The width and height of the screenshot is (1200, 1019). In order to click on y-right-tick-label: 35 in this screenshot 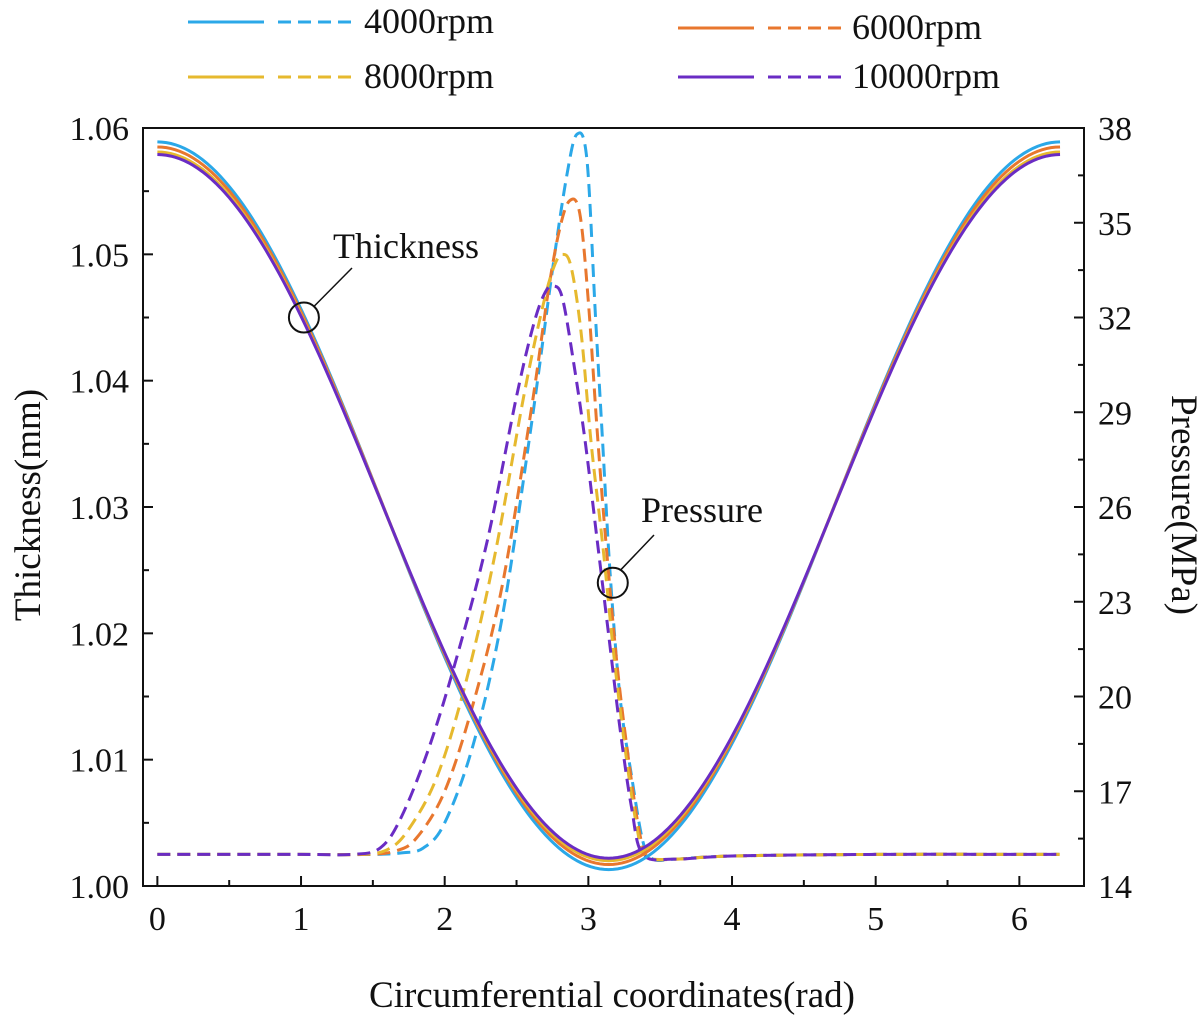, I will do `click(1115, 224)`.